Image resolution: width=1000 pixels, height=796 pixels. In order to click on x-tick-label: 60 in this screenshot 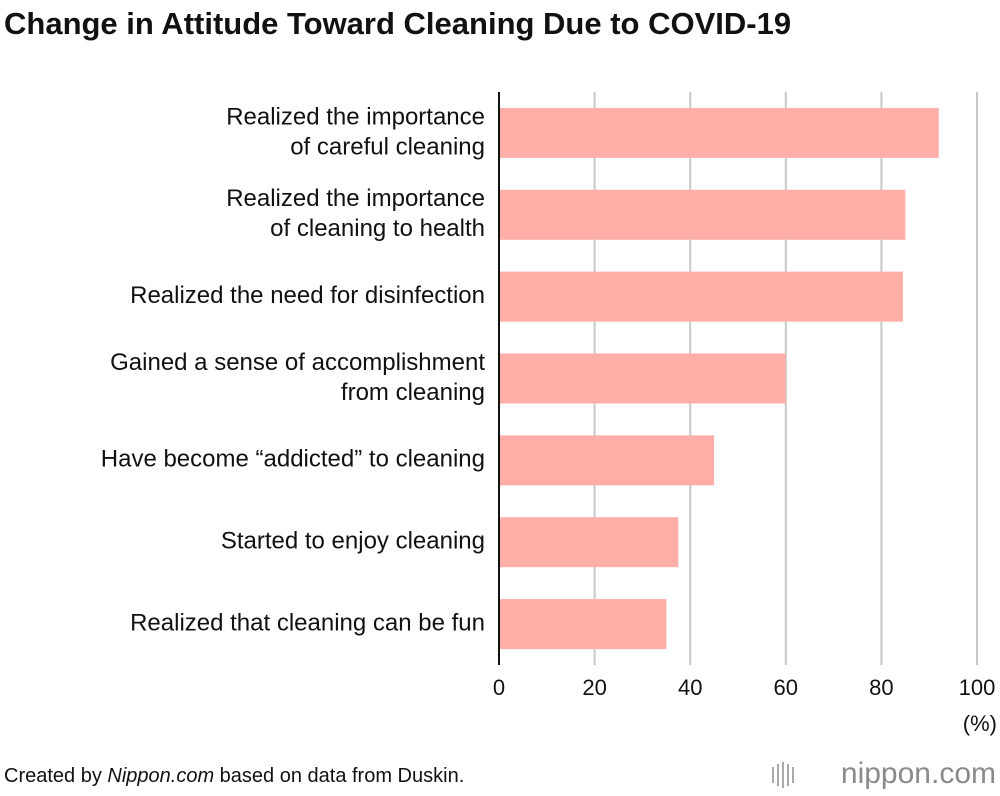, I will do `click(786, 687)`.